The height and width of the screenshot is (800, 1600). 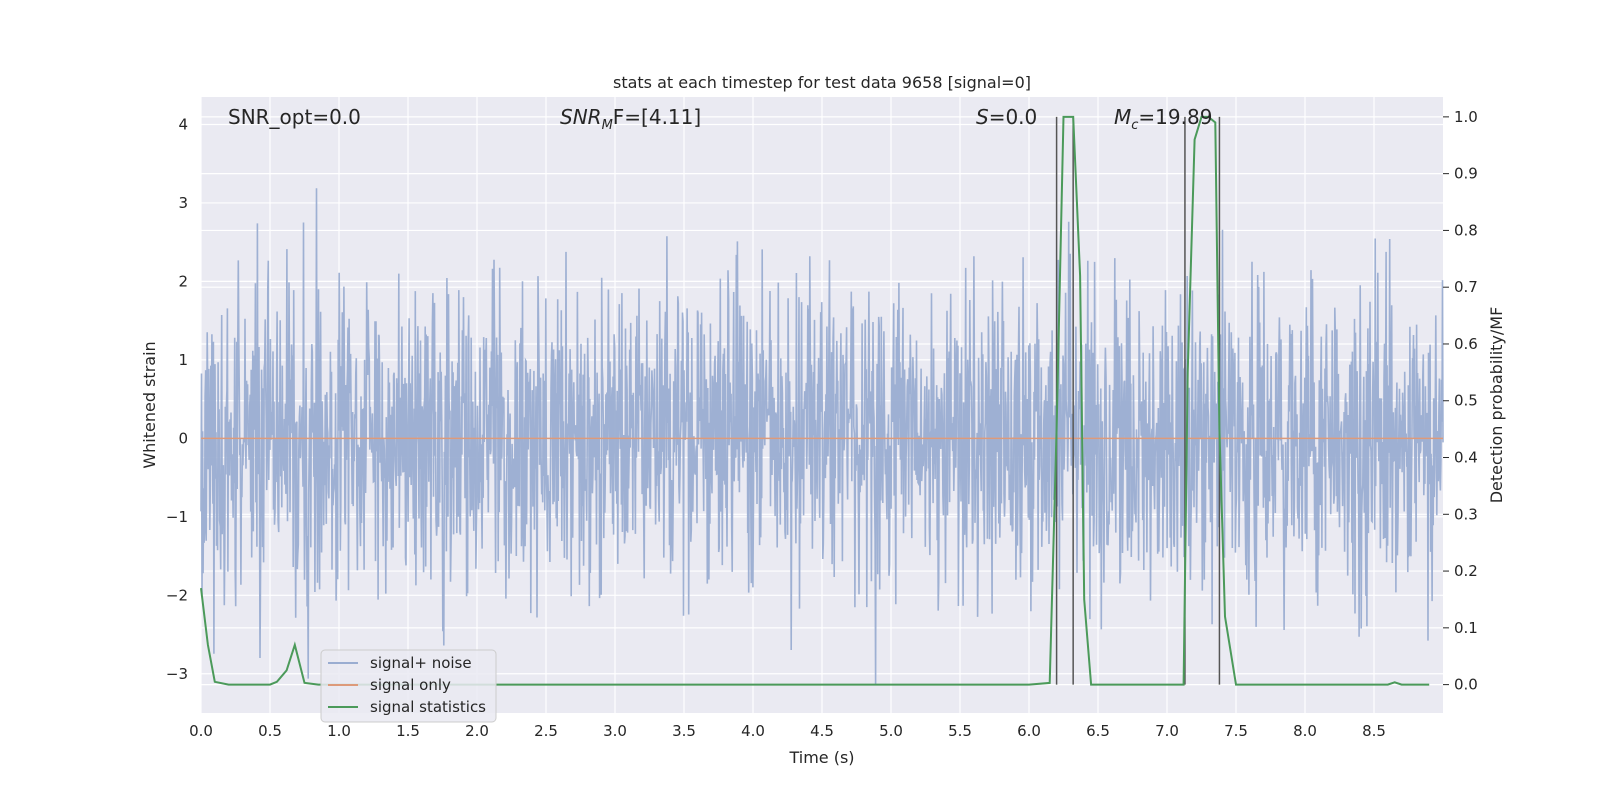 What do you see at coordinates (428, 707) in the screenshot?
I see `legend-label-signal-statistics: signal statistics` at bounding box center [428, 707].